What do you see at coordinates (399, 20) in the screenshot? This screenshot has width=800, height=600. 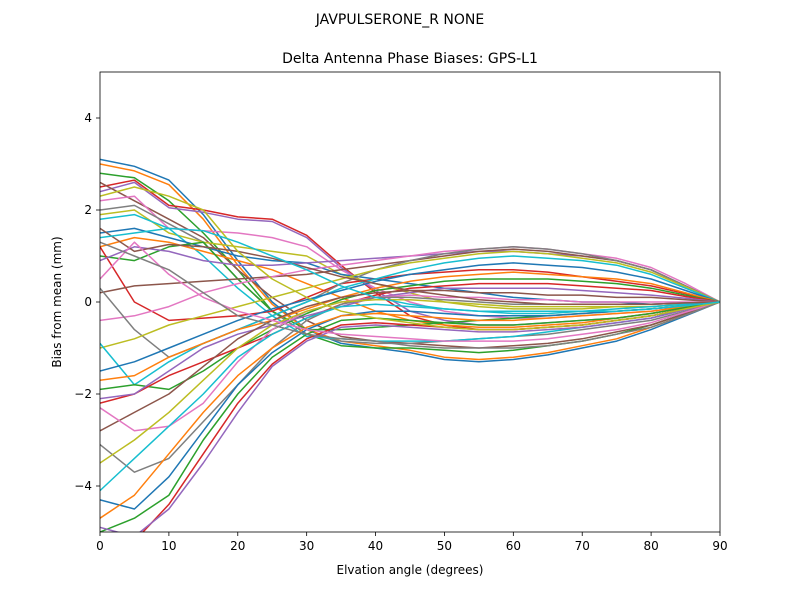 I see `chart-suptitle: JAVPULSERONE_R NONE` at bounding box center [399, 20].